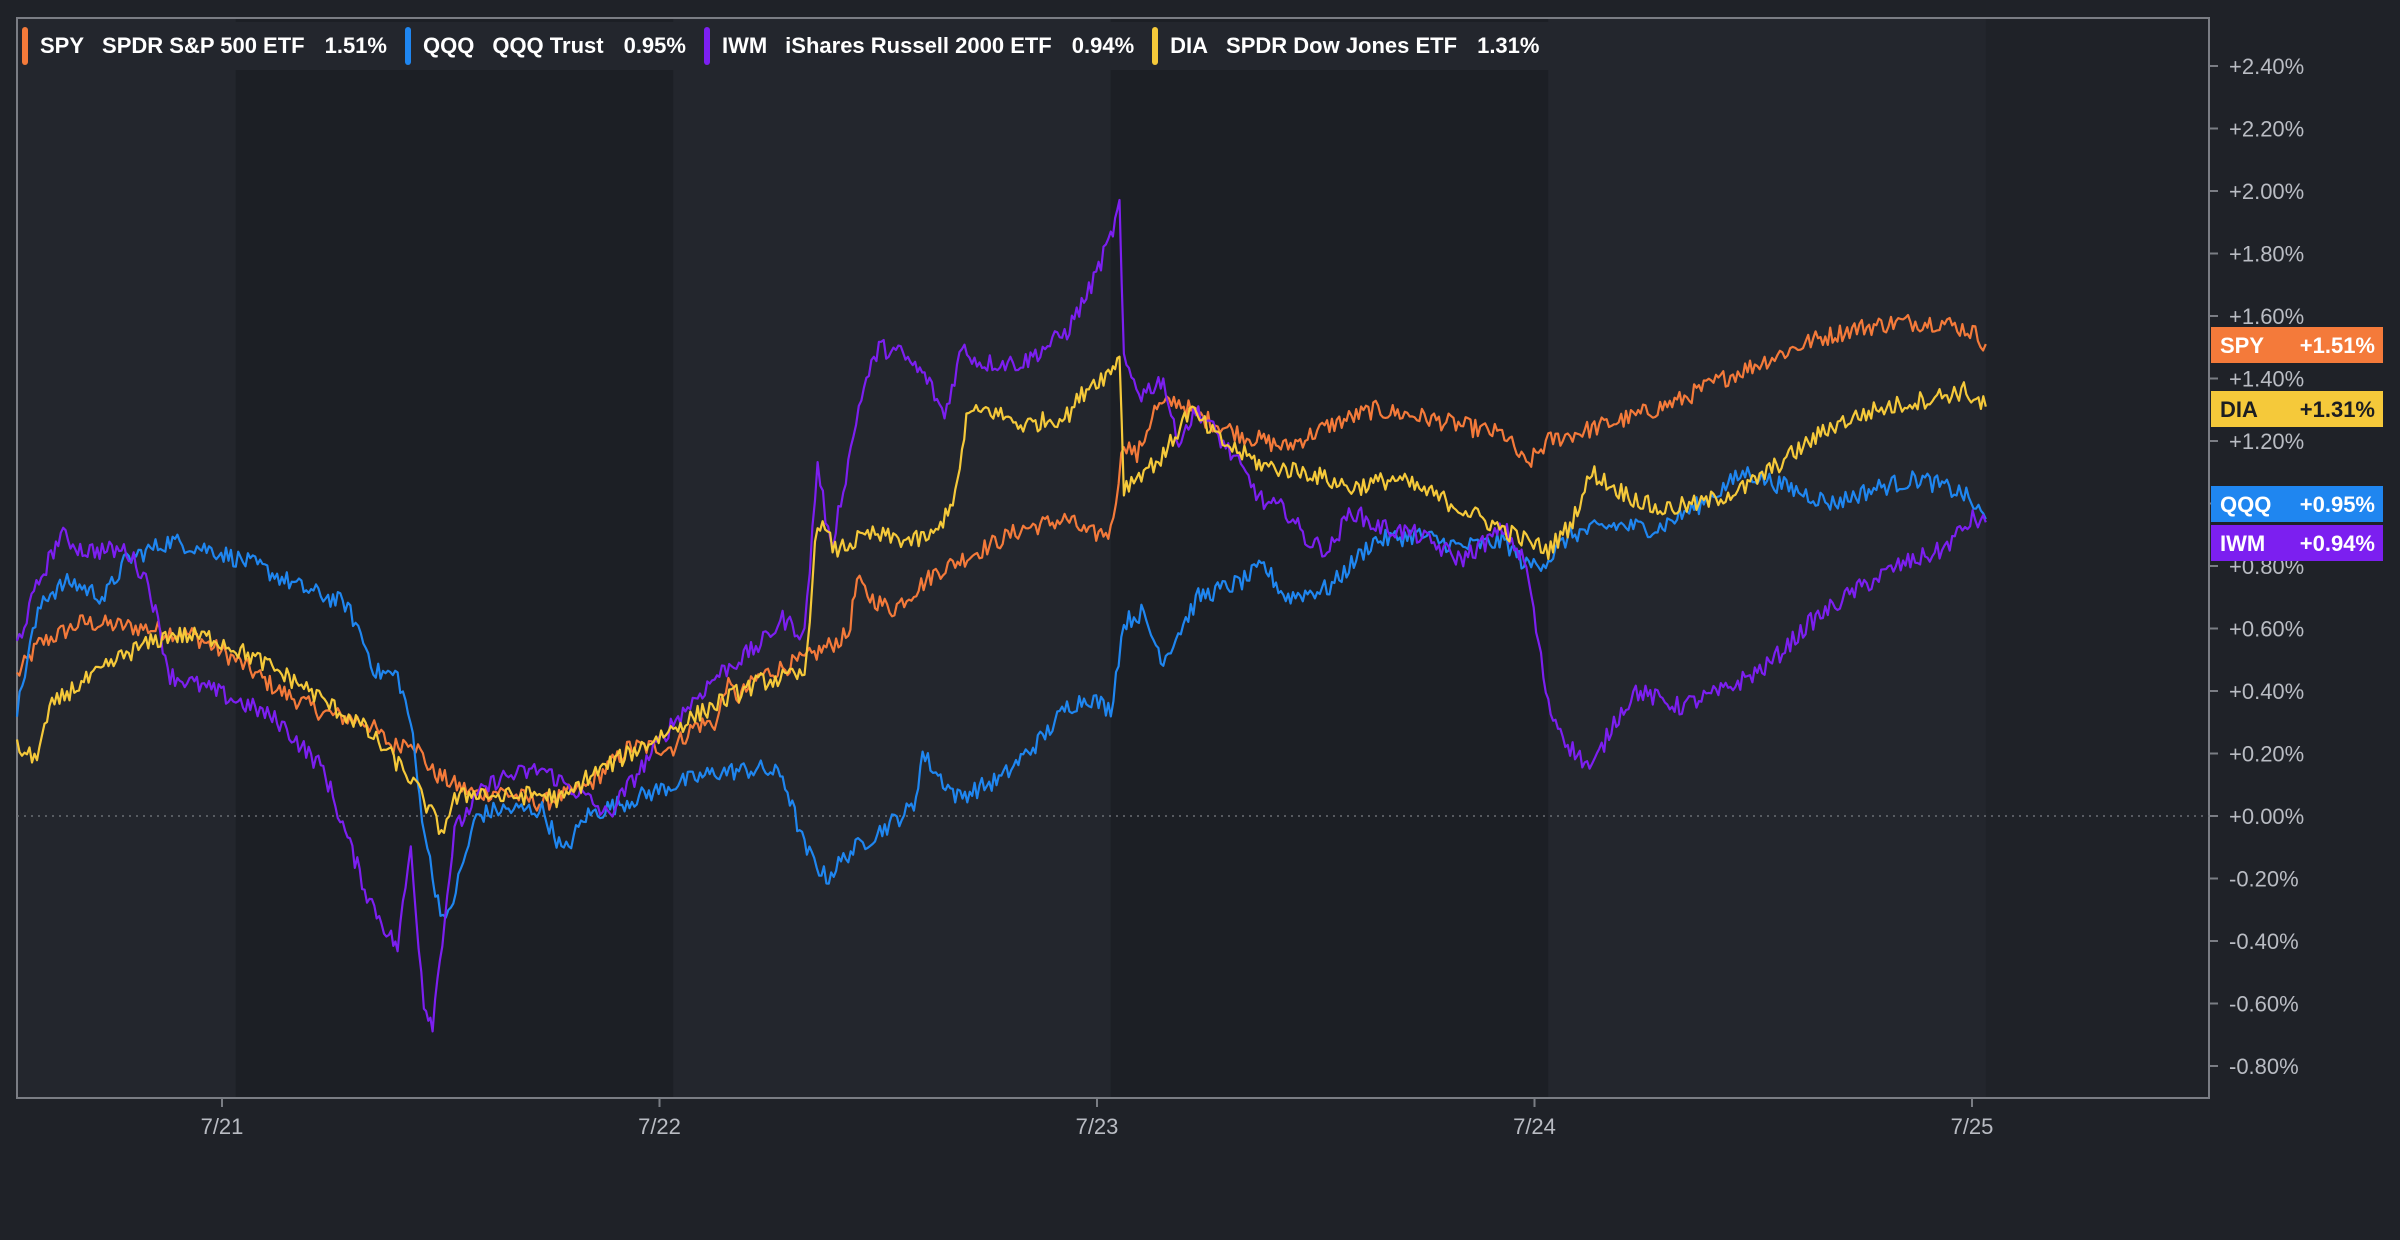 Image resolution: width=2400 pixels, height=1240 pixels. I want to click on y-tick-label: +1.60%, so click(2266, 316).